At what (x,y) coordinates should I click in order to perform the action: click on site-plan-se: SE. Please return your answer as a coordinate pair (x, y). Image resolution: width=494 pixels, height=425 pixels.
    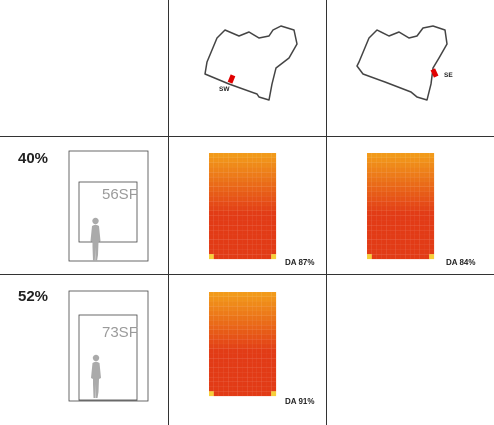
    Looking at the image, I should click on (410, 68).